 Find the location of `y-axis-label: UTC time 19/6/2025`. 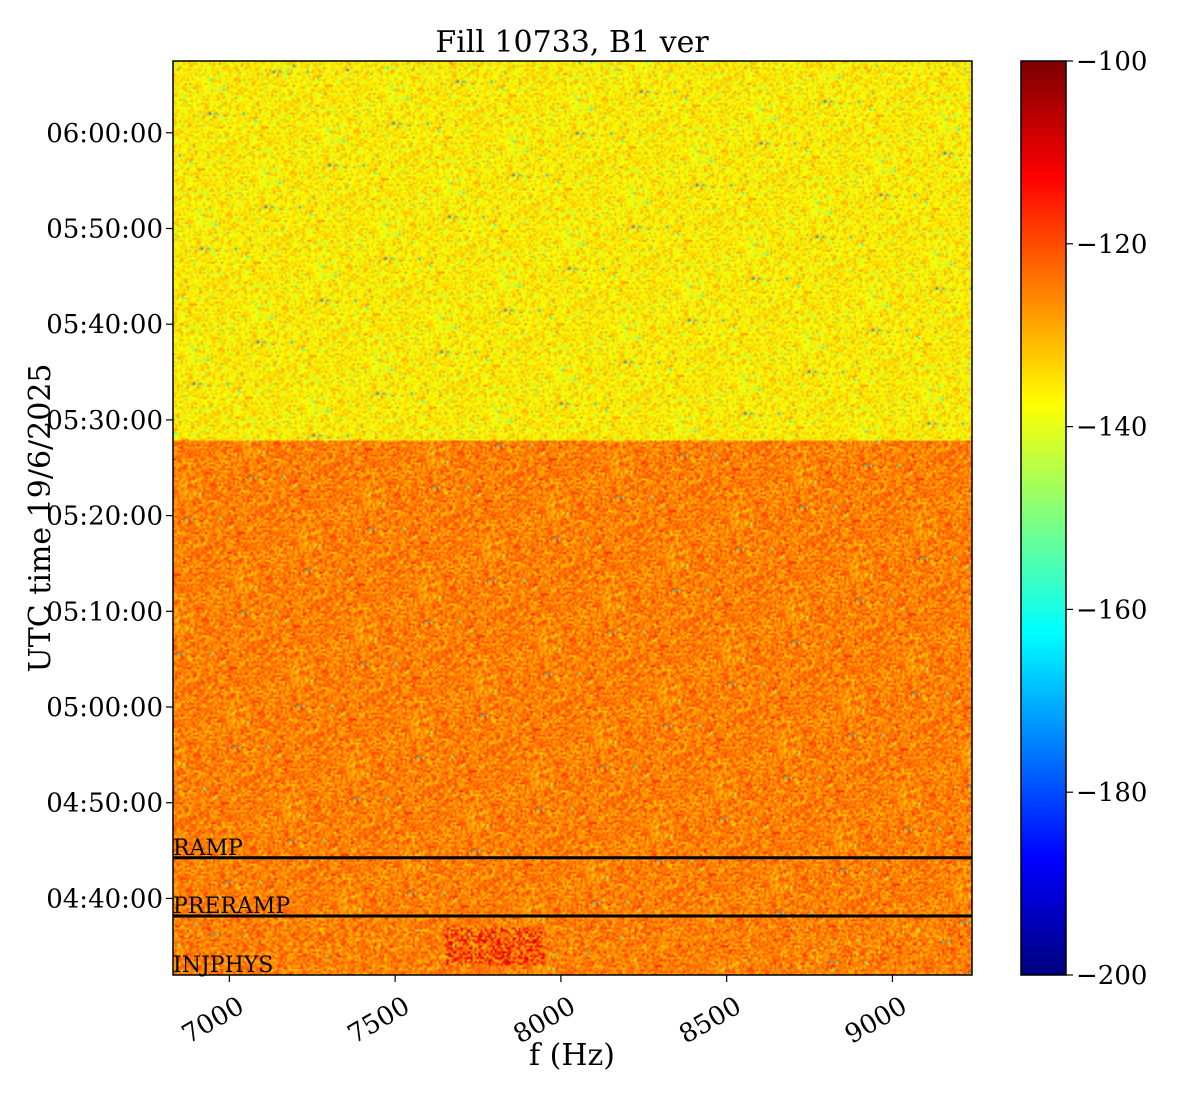

y-axis-label: UTC time 19/6/2025 is located at coordinates (40, 518).